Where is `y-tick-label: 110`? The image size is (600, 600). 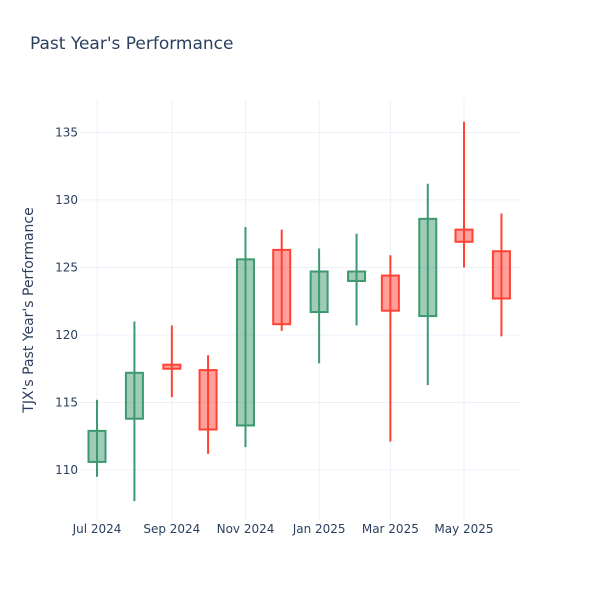
y-tick-label: 110 is located at coordinates (66, 470).